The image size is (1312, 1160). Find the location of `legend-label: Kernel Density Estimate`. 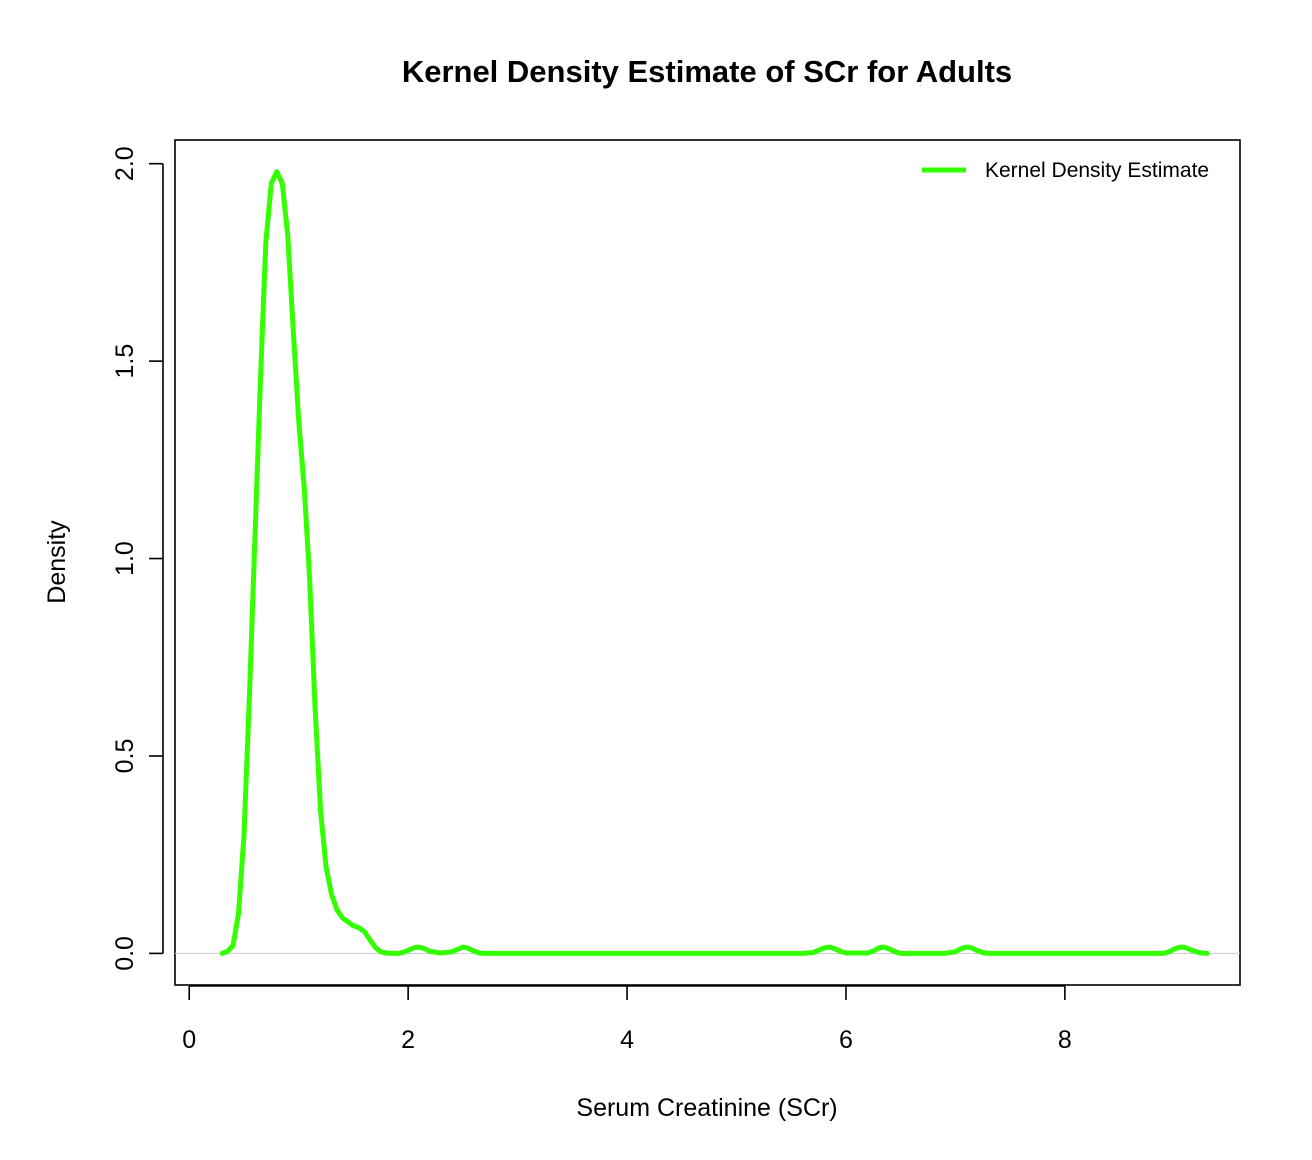

legend-label: Kernel Density Estimate is located at coordinates (1097, 170).